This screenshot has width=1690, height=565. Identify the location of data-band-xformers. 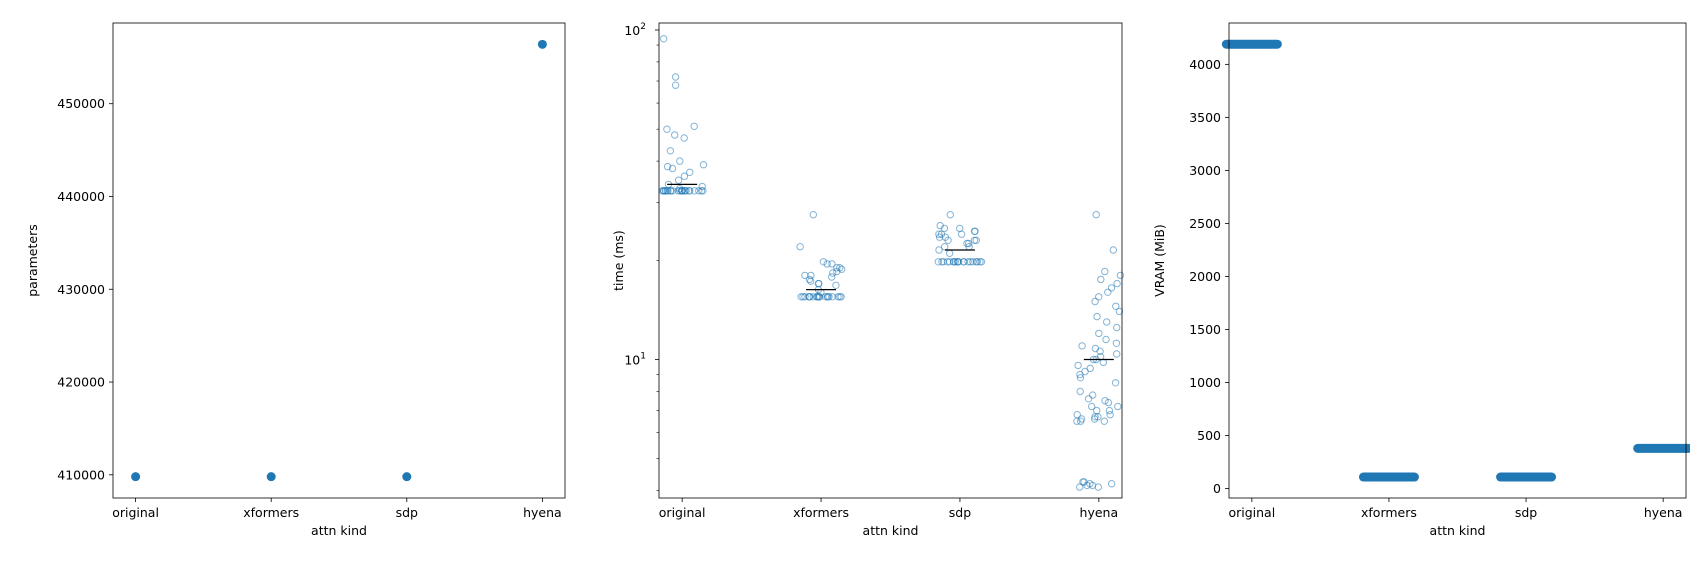
(1388, 477).